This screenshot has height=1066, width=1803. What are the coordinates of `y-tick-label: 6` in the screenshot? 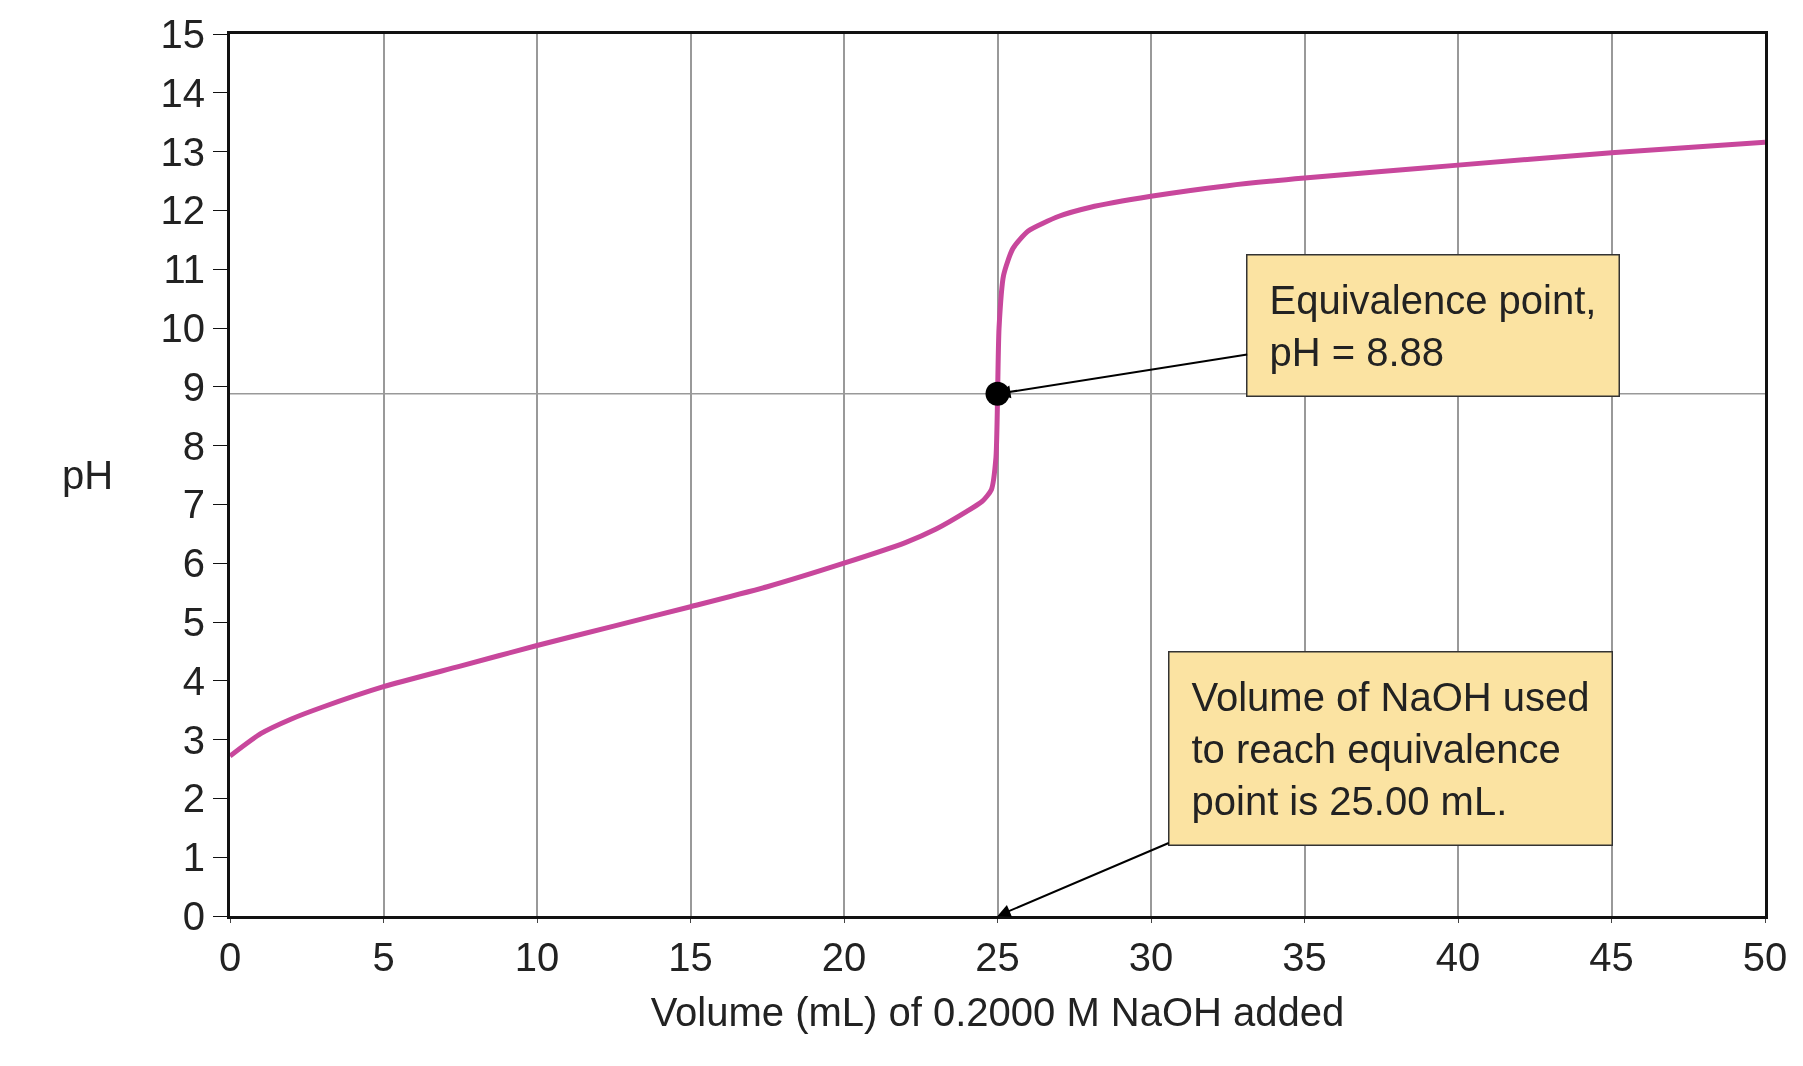 It's located at (193, 563).